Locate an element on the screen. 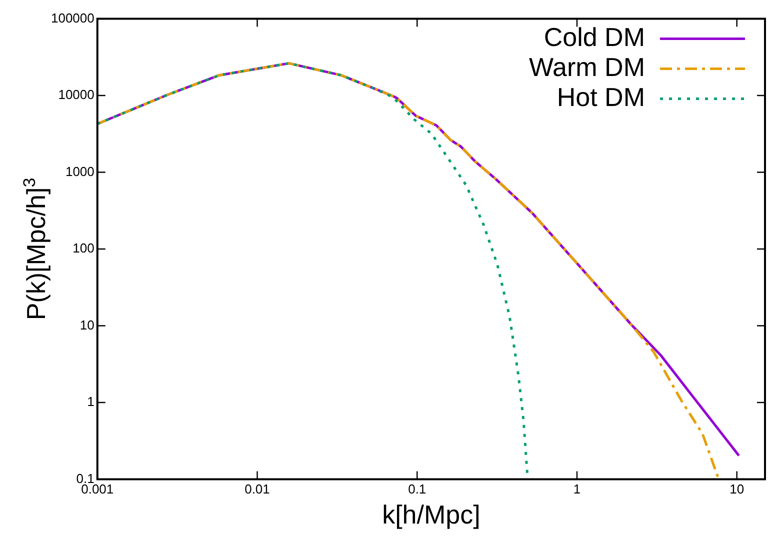  legend-label: Hot DM is located at coordinates (600, 97).